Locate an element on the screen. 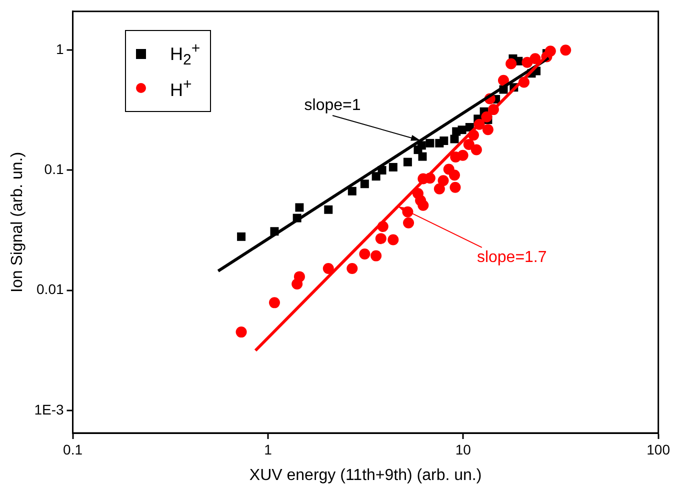 This screenshot has width=673, height=493. x-tick-label: 0.1 is located at coordinates (73, 449).